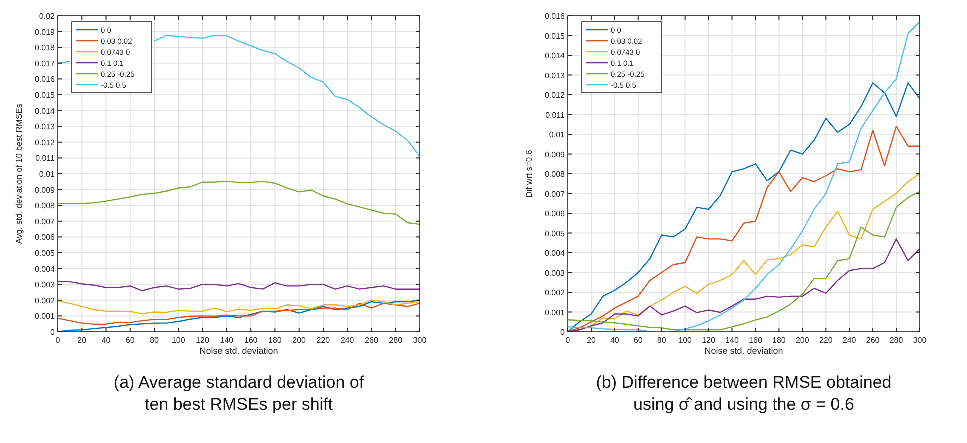 This screenshot has height=443, width=967. What do you see at coordinates (529, 174) in the screenshot?
I see `y-axis-title: Dif wrt s=0.6` at bounding box center [529, 174].